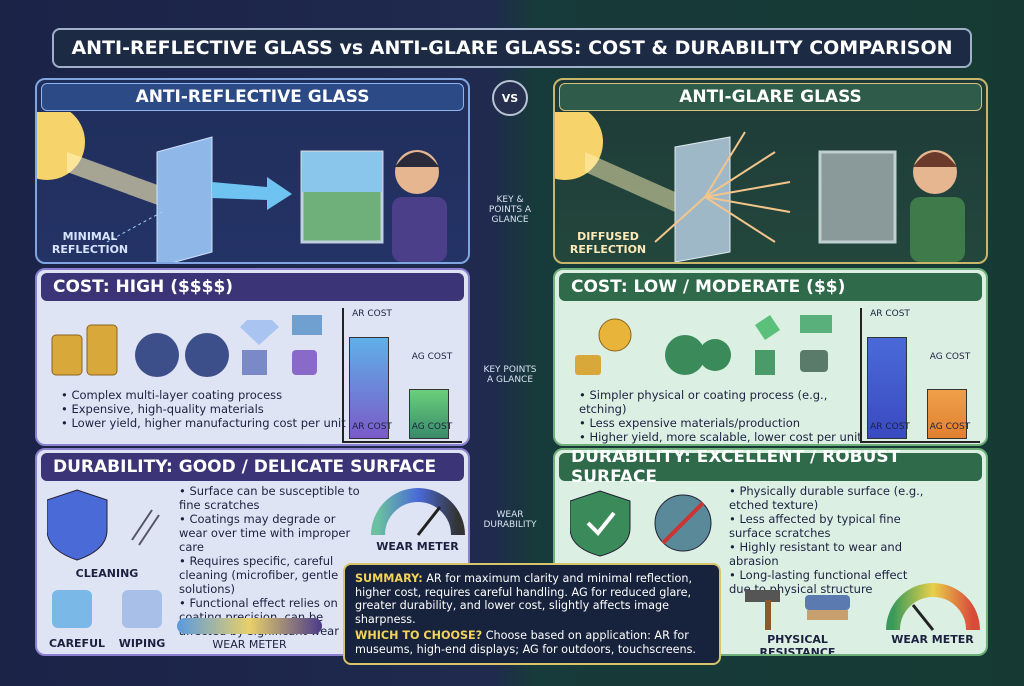 This screenshot has width=1024, height=686. Describe the element at coordinates (770, 97) in the screenshot. I see `ag-title: ANTI-GLARE GLASS` at that location.